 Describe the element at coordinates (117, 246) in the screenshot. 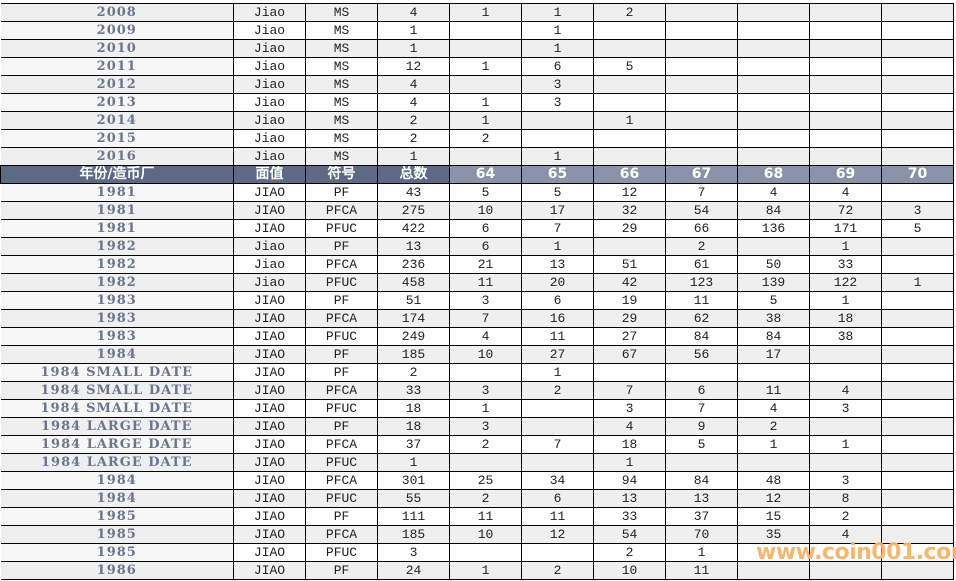

I see `cell-year: 1982` at that location.